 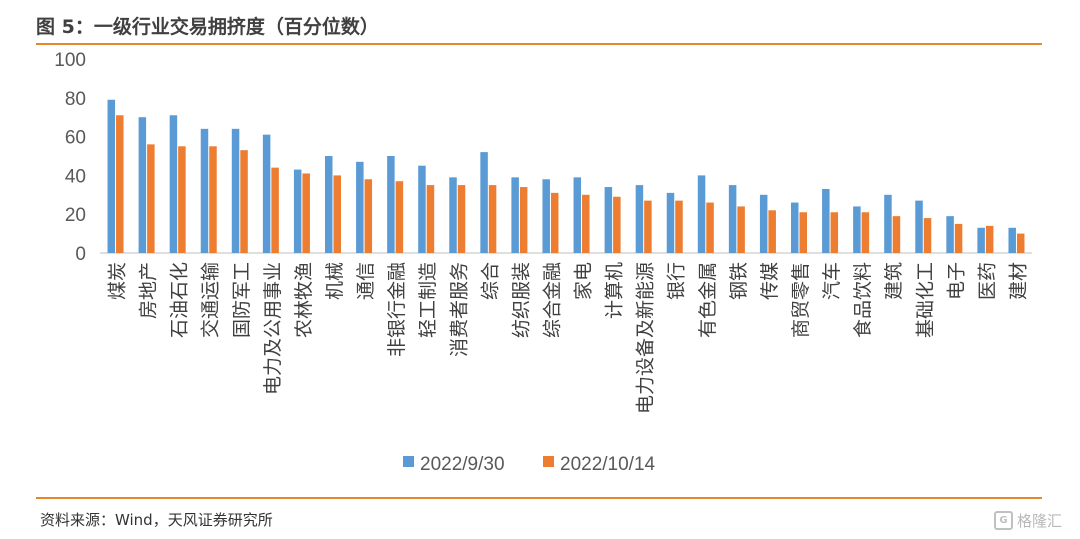 I want to click on title-divider, so click(x=539, y=44).